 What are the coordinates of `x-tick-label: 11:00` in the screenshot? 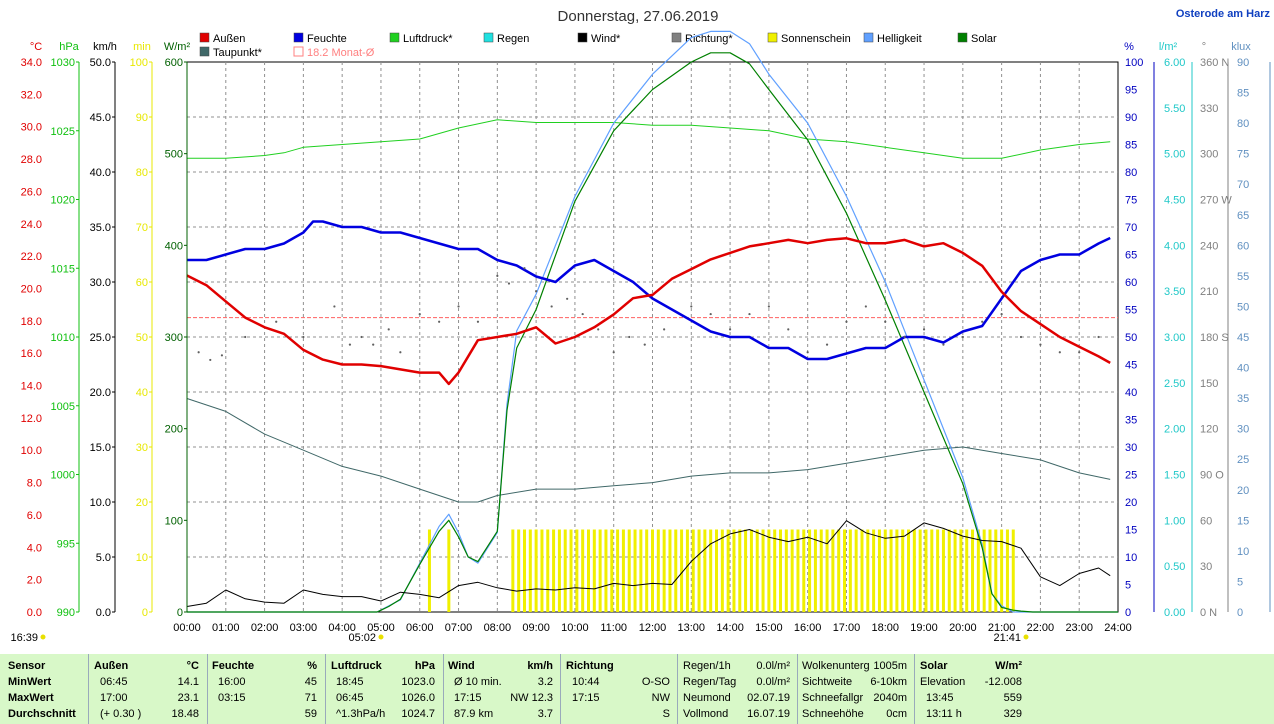 It's located at (613, 628).